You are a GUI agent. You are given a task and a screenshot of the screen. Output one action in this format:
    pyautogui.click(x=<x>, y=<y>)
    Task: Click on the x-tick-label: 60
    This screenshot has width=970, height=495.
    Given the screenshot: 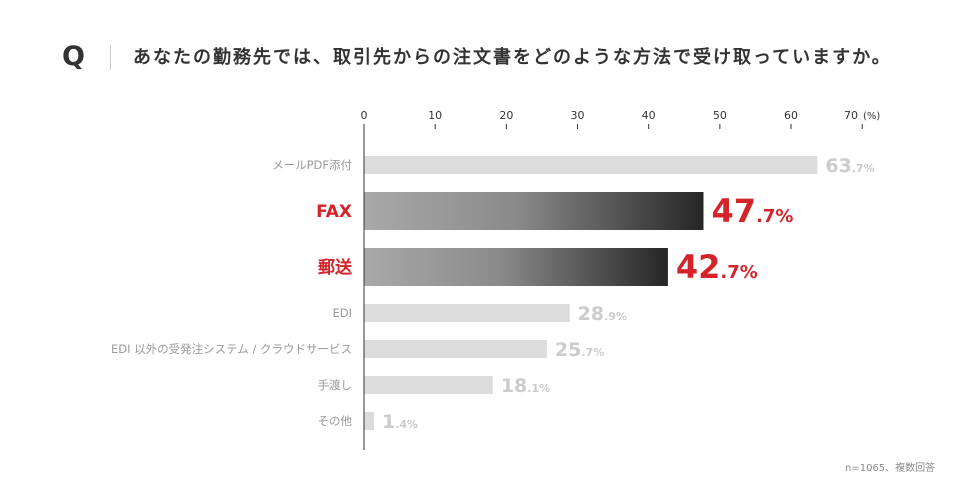 What is the action you would take?
    pyautogui.click(x=791, y=115)
    